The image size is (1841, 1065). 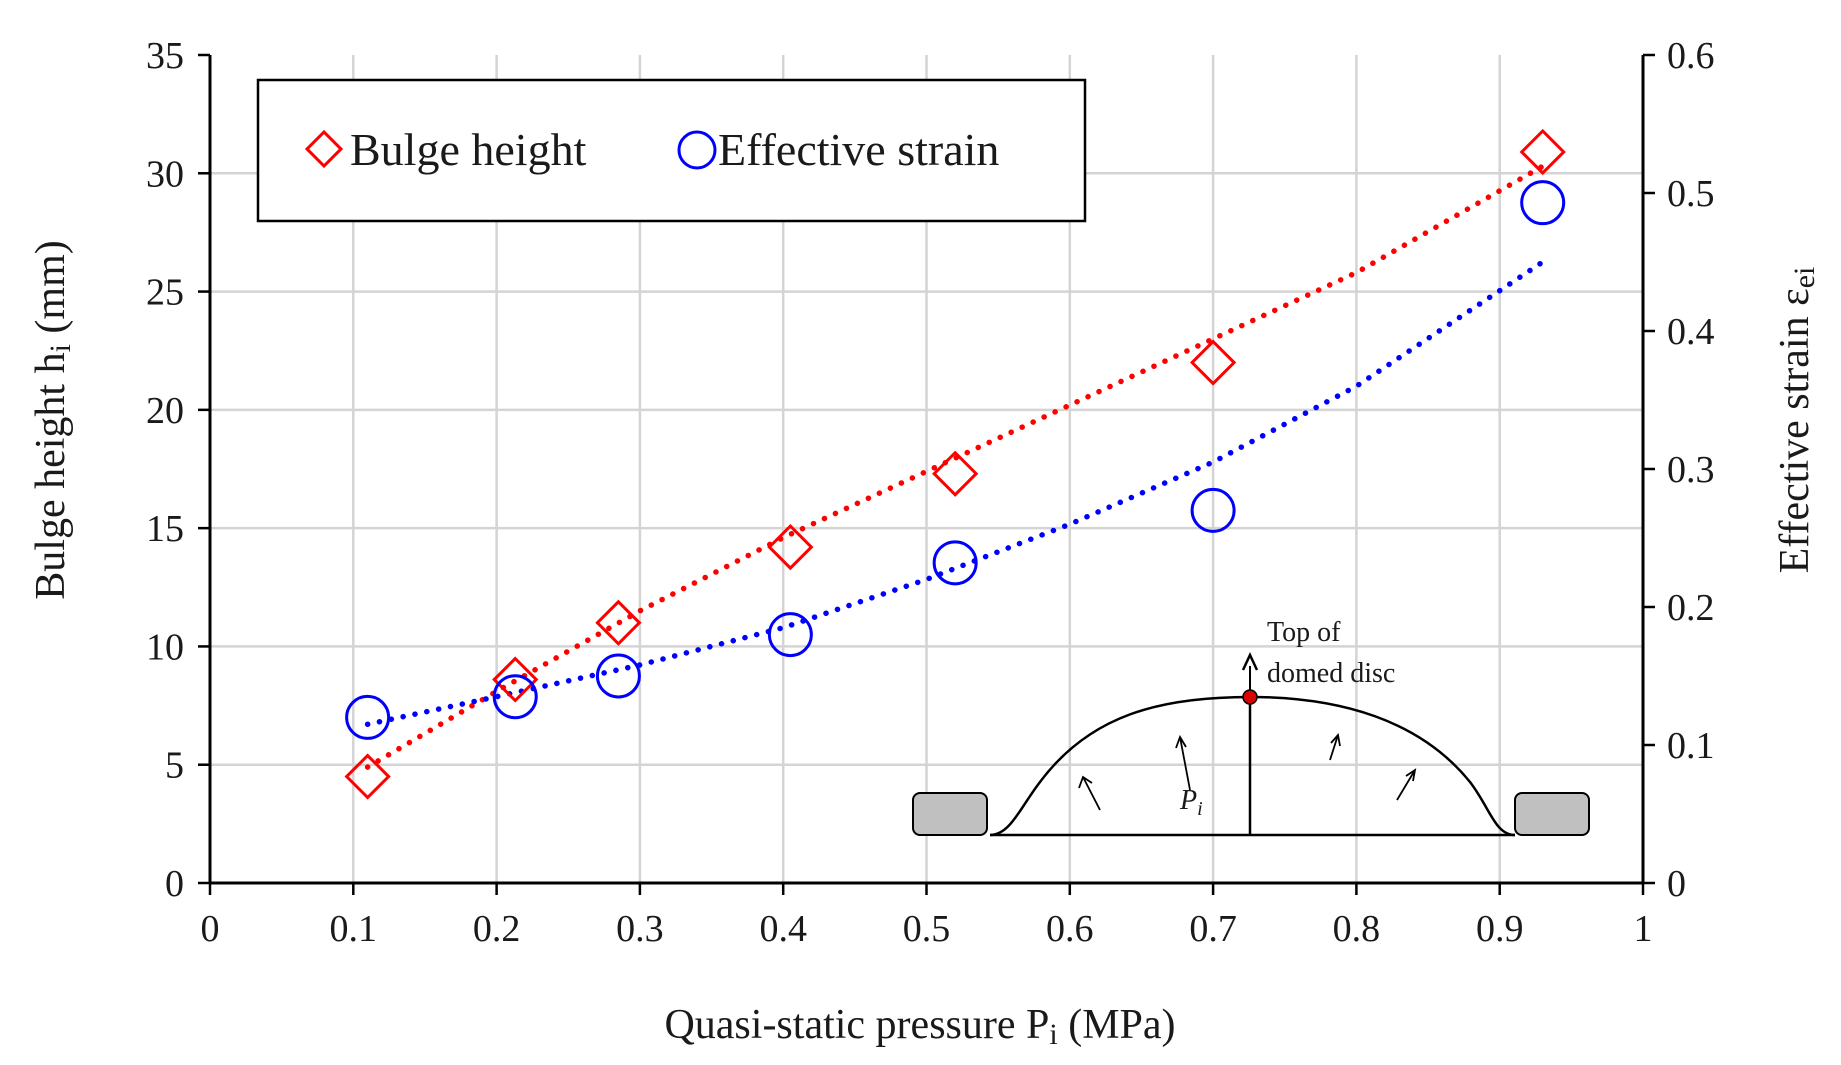 I want to click on y-left-tick-label: 25, so click(x=165, y=293).